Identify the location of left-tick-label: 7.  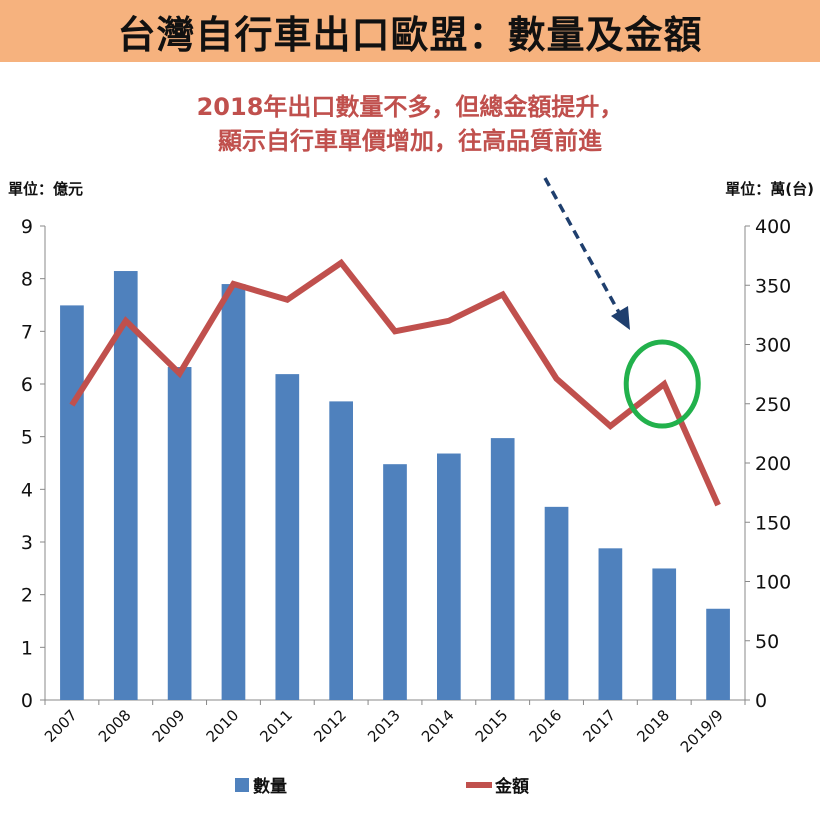
(27, 332).